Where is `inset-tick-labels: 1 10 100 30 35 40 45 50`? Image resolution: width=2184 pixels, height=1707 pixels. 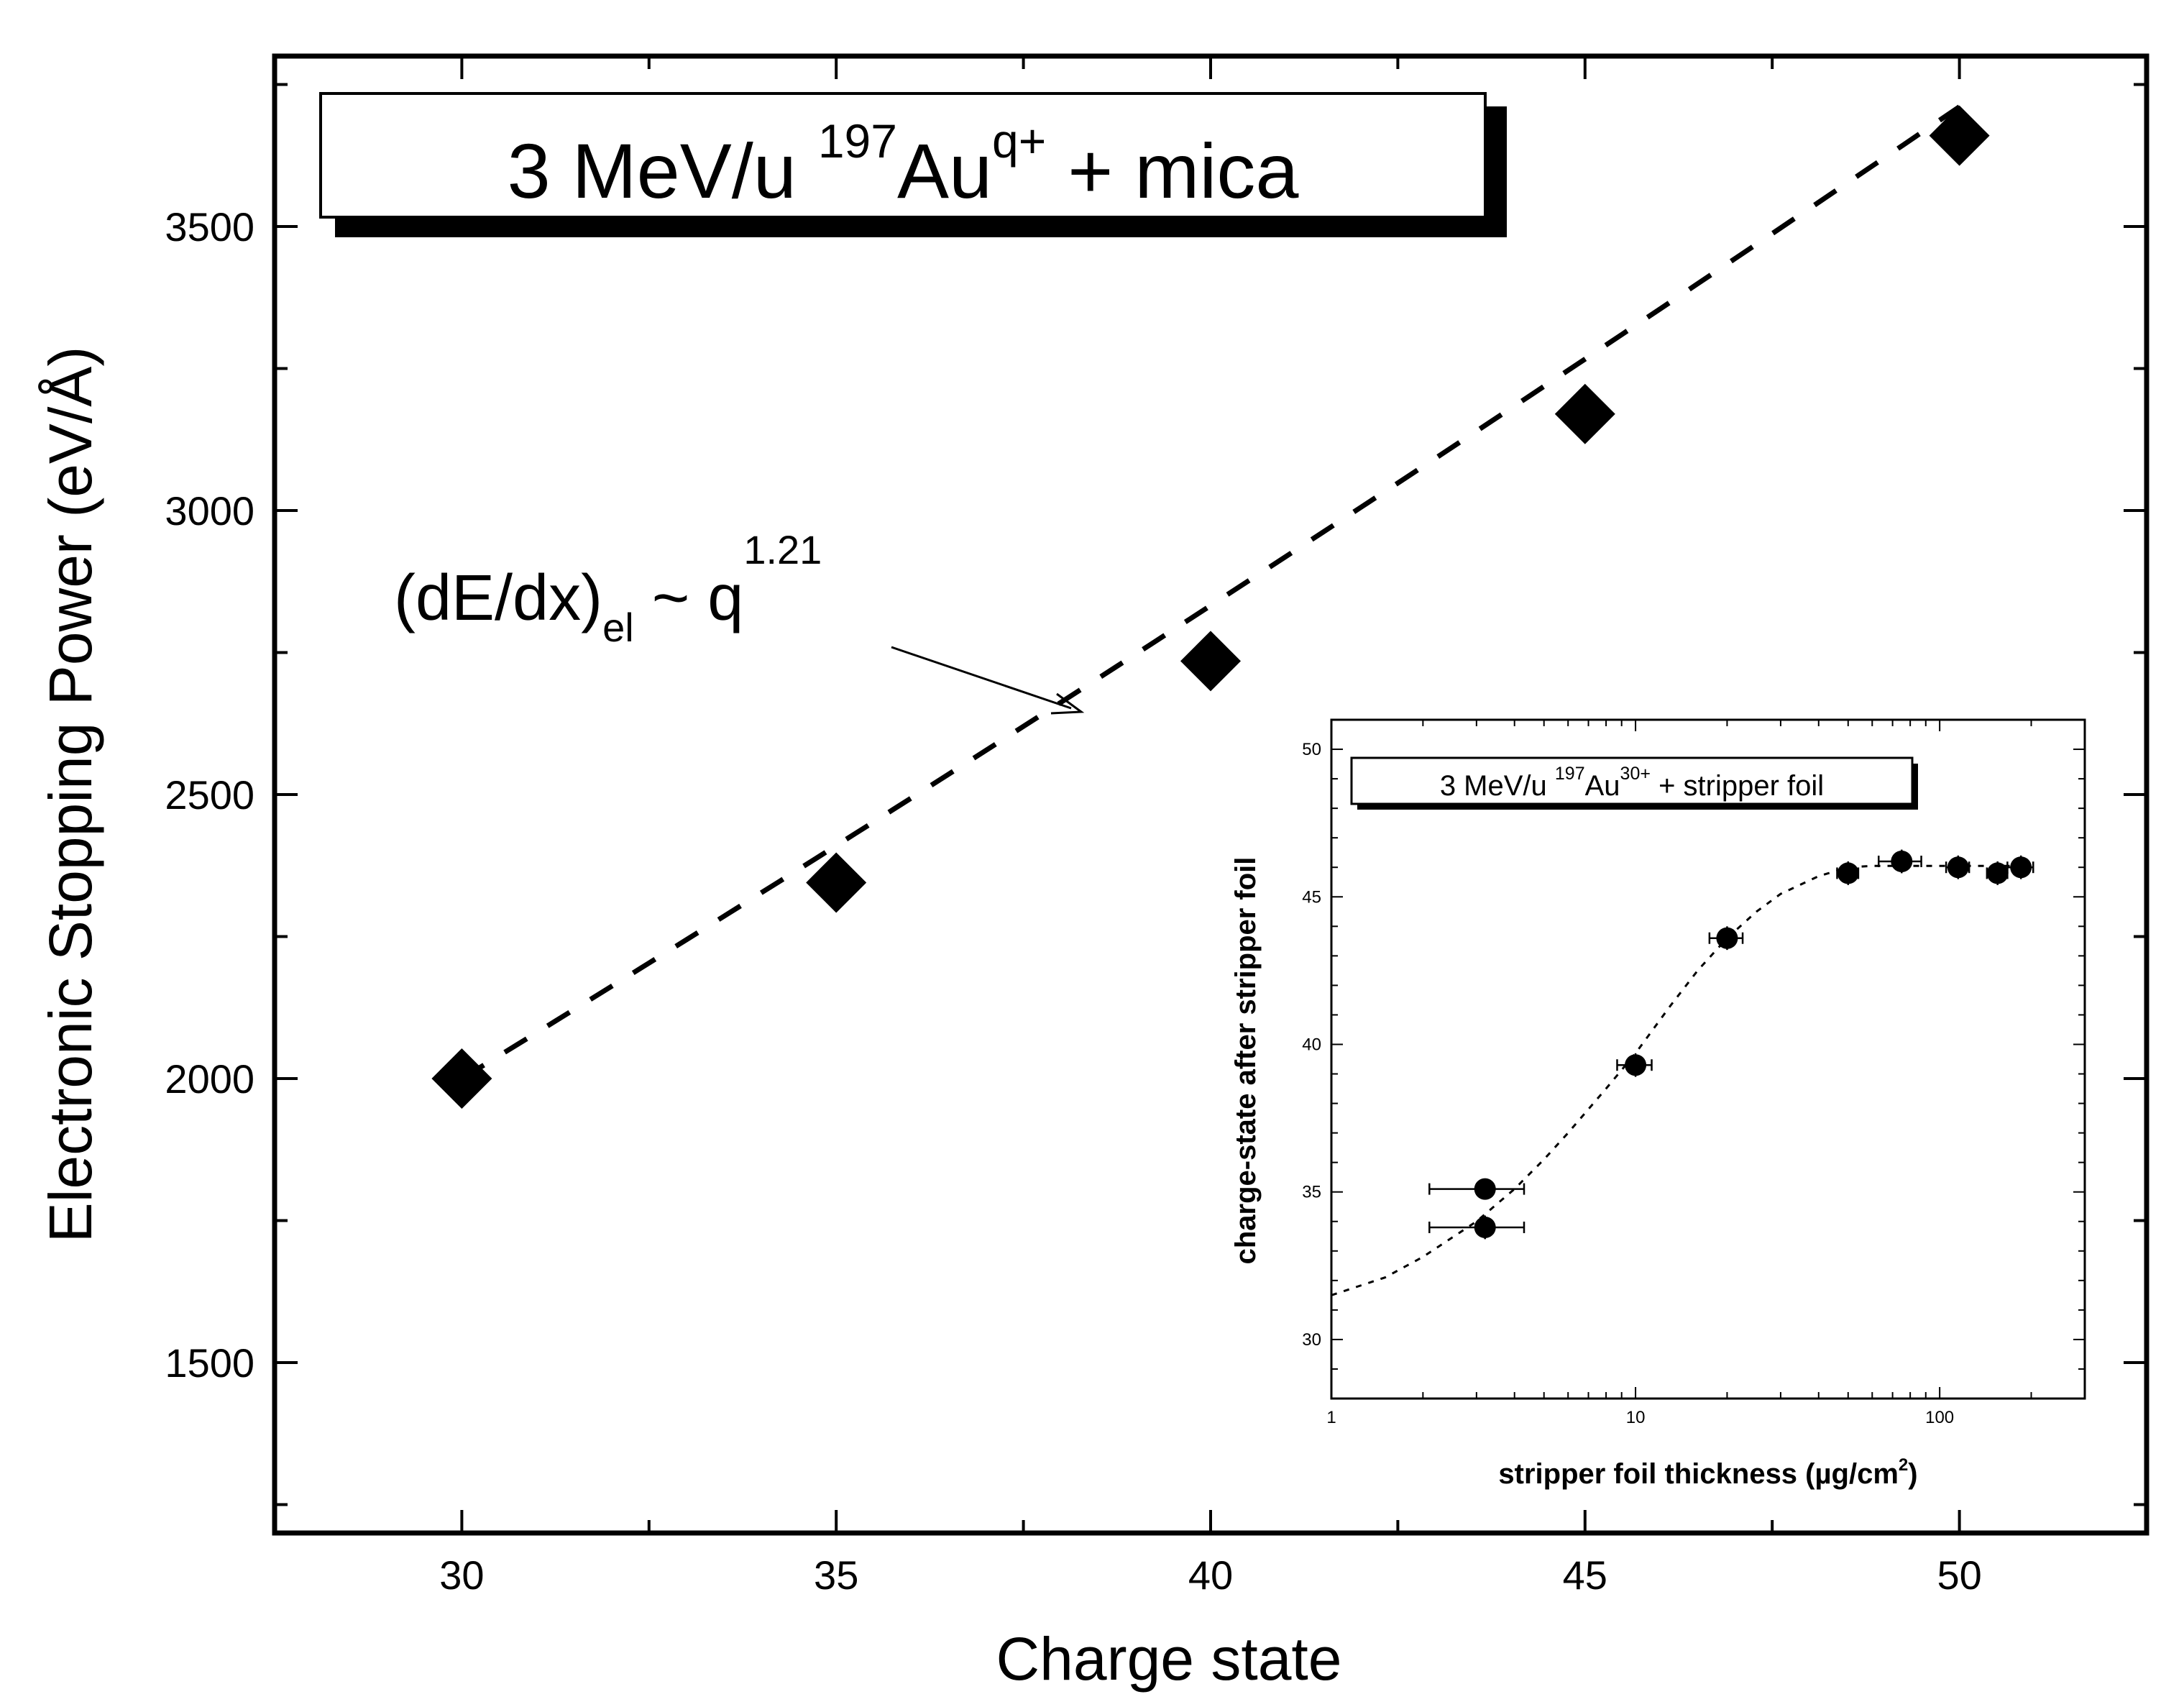 inset-tick-labels: 1 10 100 30 35 40 45 50 is located at coordinates (1628, 1083).